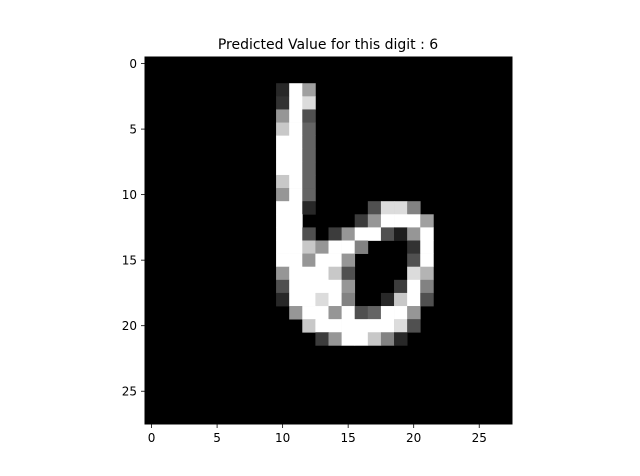 The image size is (640, 476). Describe the element at coordinates (133, 64) in the screenshot. I see `y-tick-label: 0` at that location.